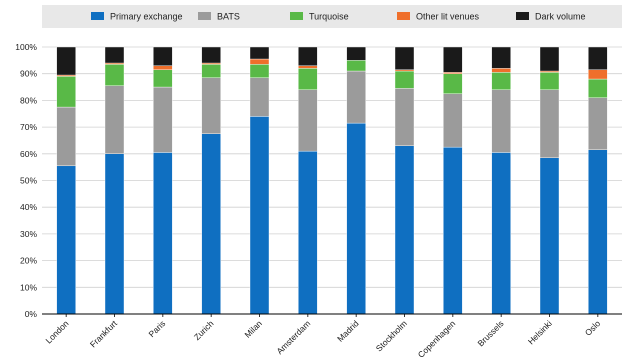 This screenshot has height=361, width=627. I want to click on bar-segment-paris-other-lit-venues, so click(163, 67).